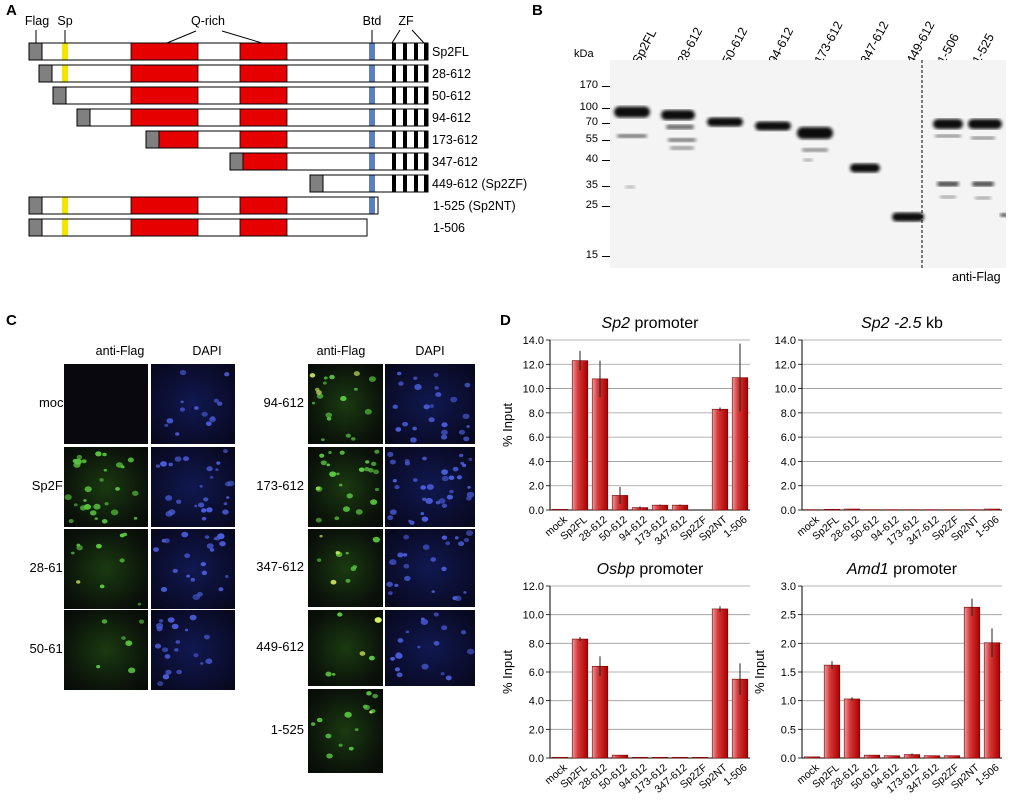  I want to click on marker-label-35: 35, so click(587, 185).